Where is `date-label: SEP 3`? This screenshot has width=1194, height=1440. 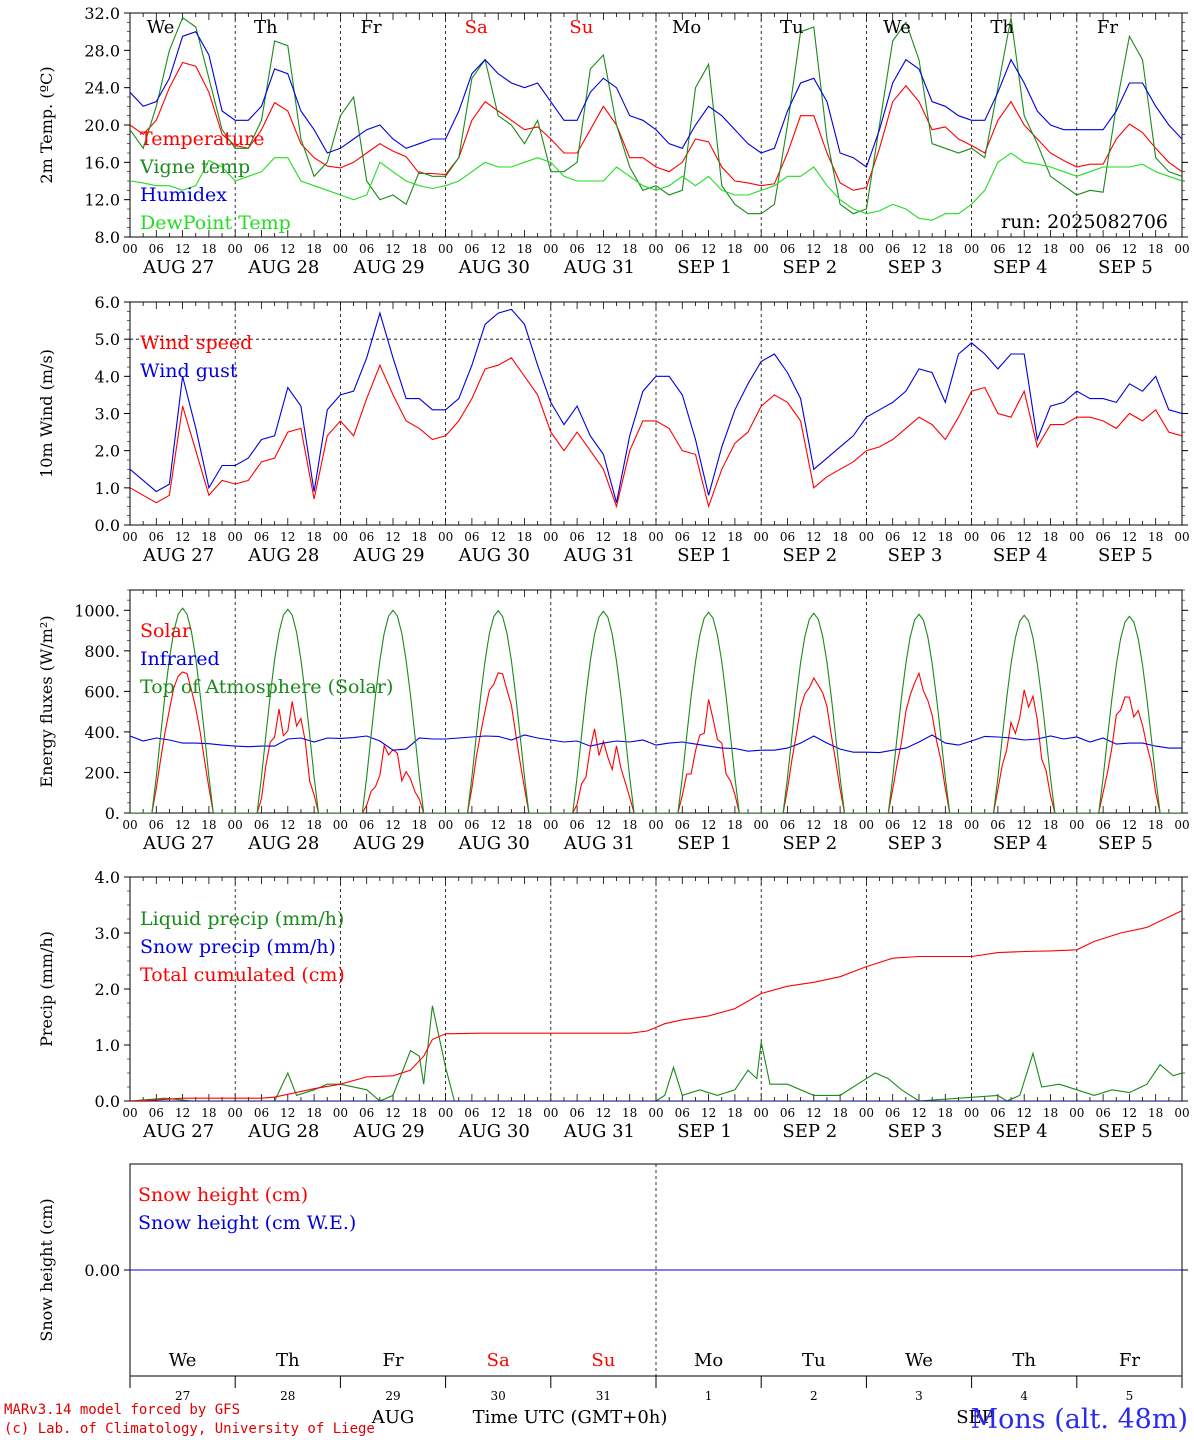
date-label: SEP 3 is located at coordinates (915, 843).